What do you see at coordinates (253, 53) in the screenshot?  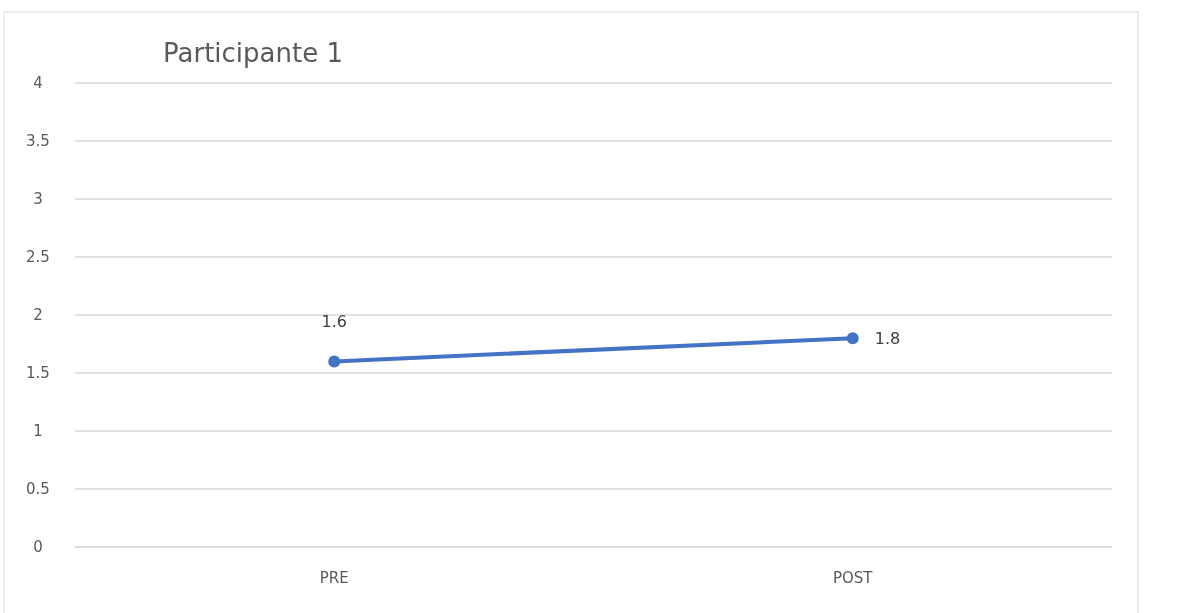 I see `chart-title: Participante 1` at bounding box center [253, 53].